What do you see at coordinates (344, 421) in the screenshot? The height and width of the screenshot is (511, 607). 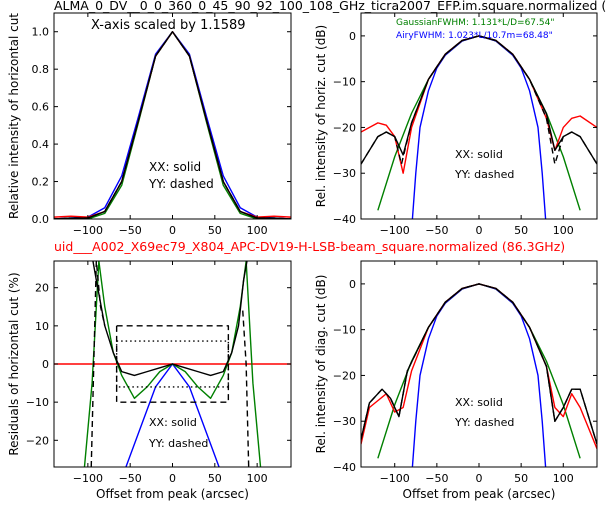 I see `ytick-label-br-3: −30` at bounding box center [344, 421].